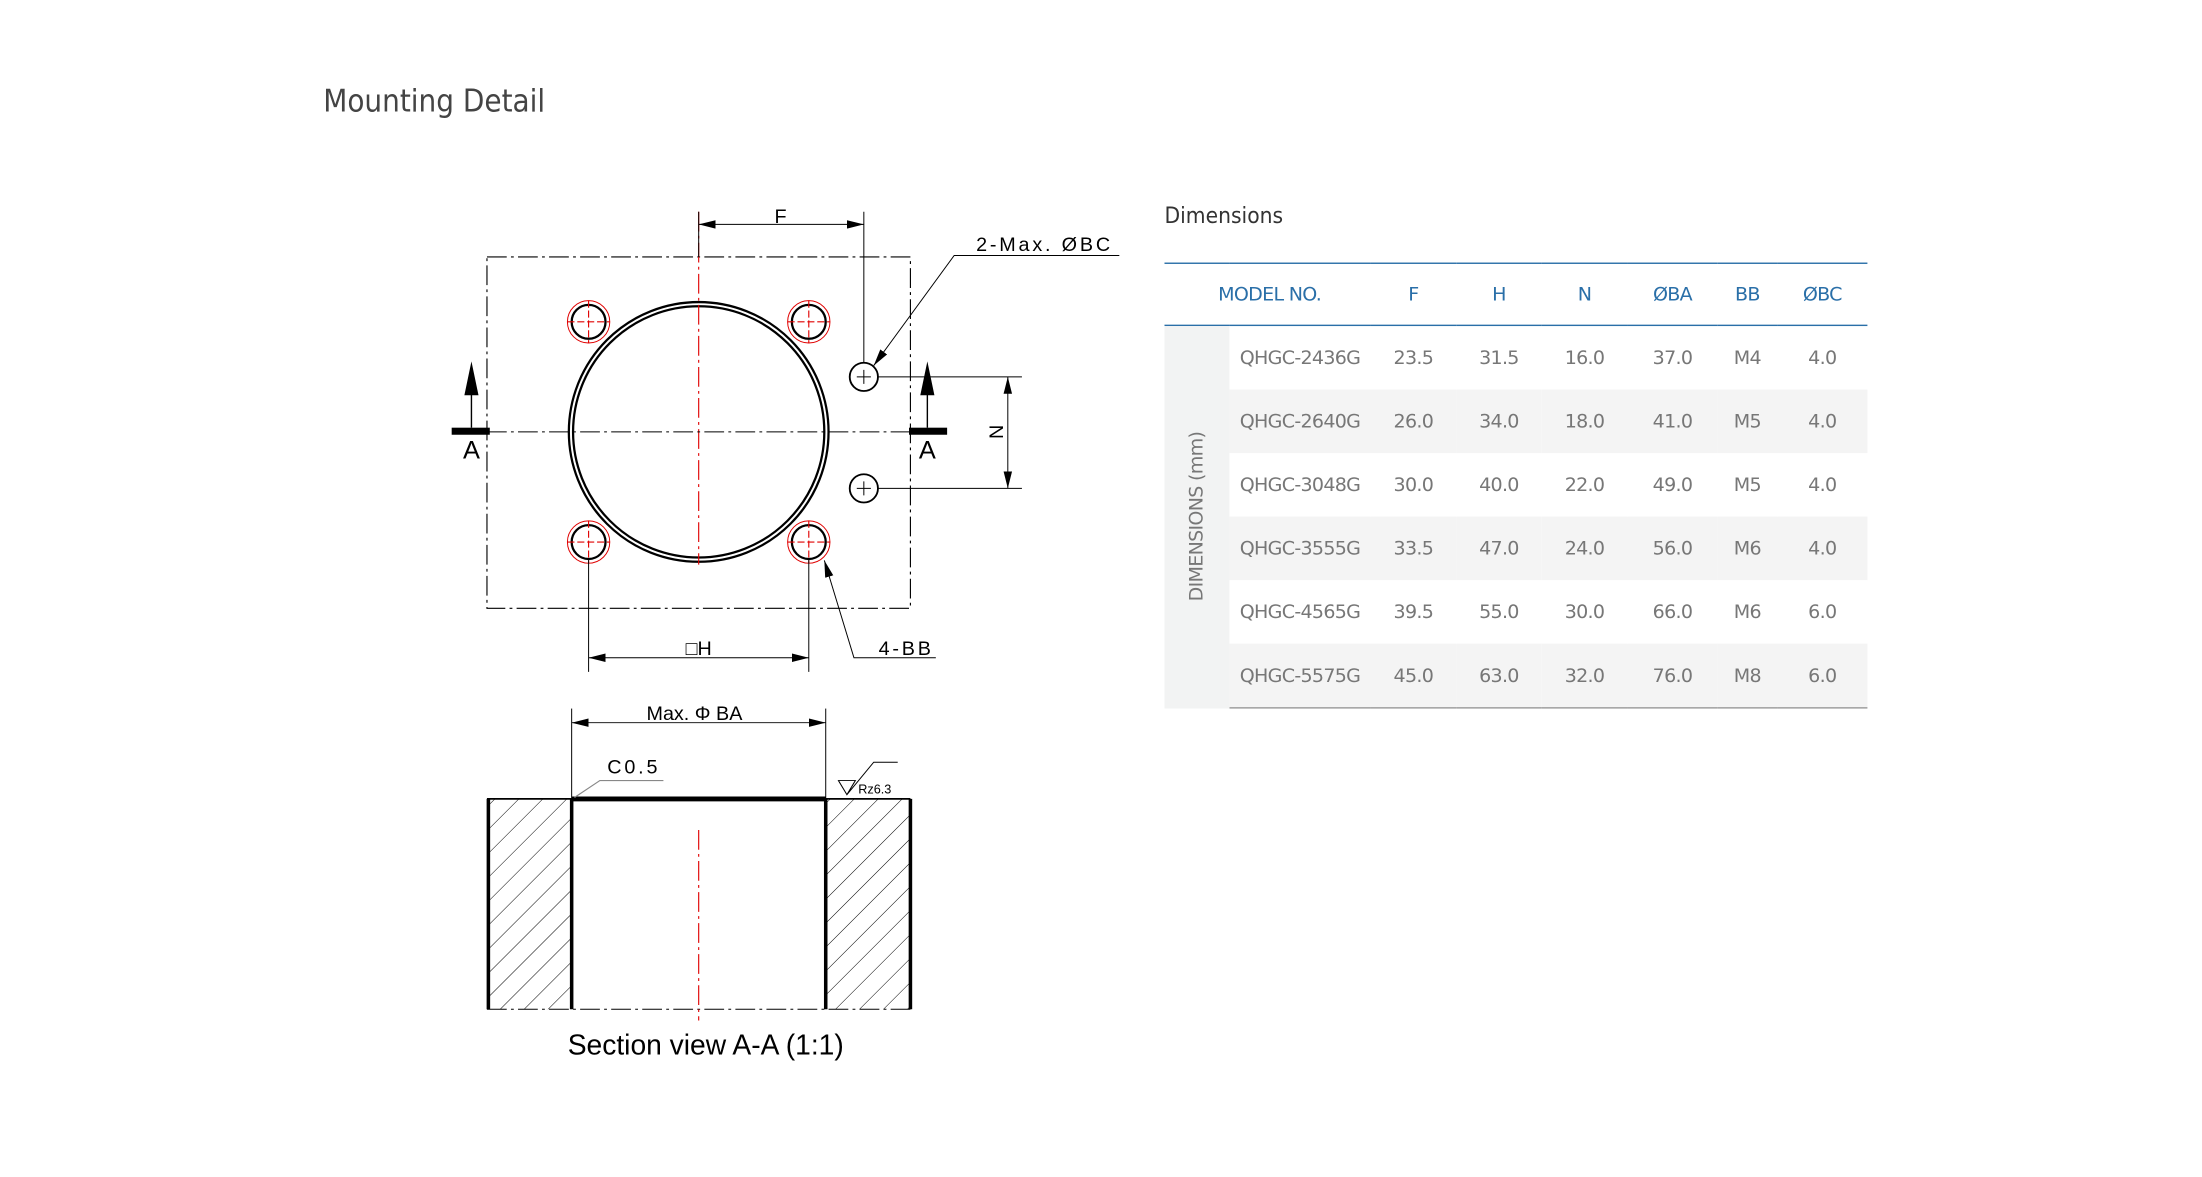 The height and width of the screenshot is (1177, 2202). Describe the element at coordinates (470, 413) in the screenshot. I see `section-marker-left: A` at that location.